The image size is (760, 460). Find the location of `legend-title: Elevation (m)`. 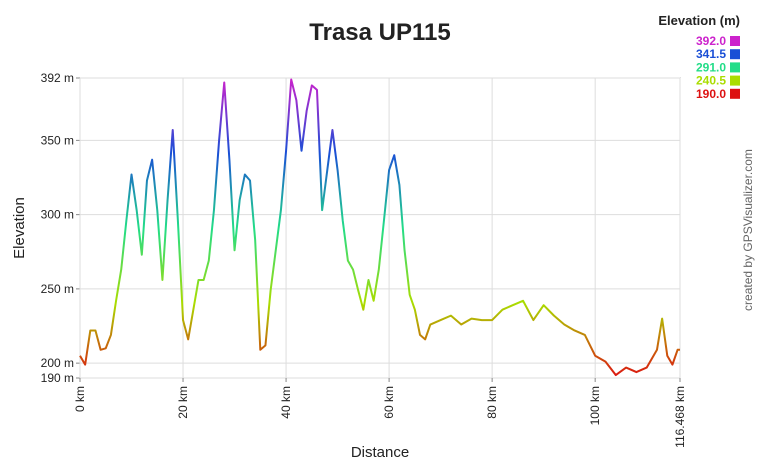

legend-title: Elevation (m) is located at coordinates (699, 20).